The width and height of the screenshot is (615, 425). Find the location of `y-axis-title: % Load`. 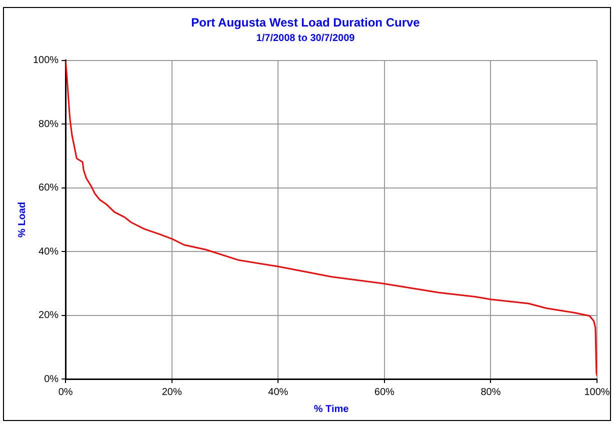

y-axis-title: % Load is located at coordinates (22, 220).